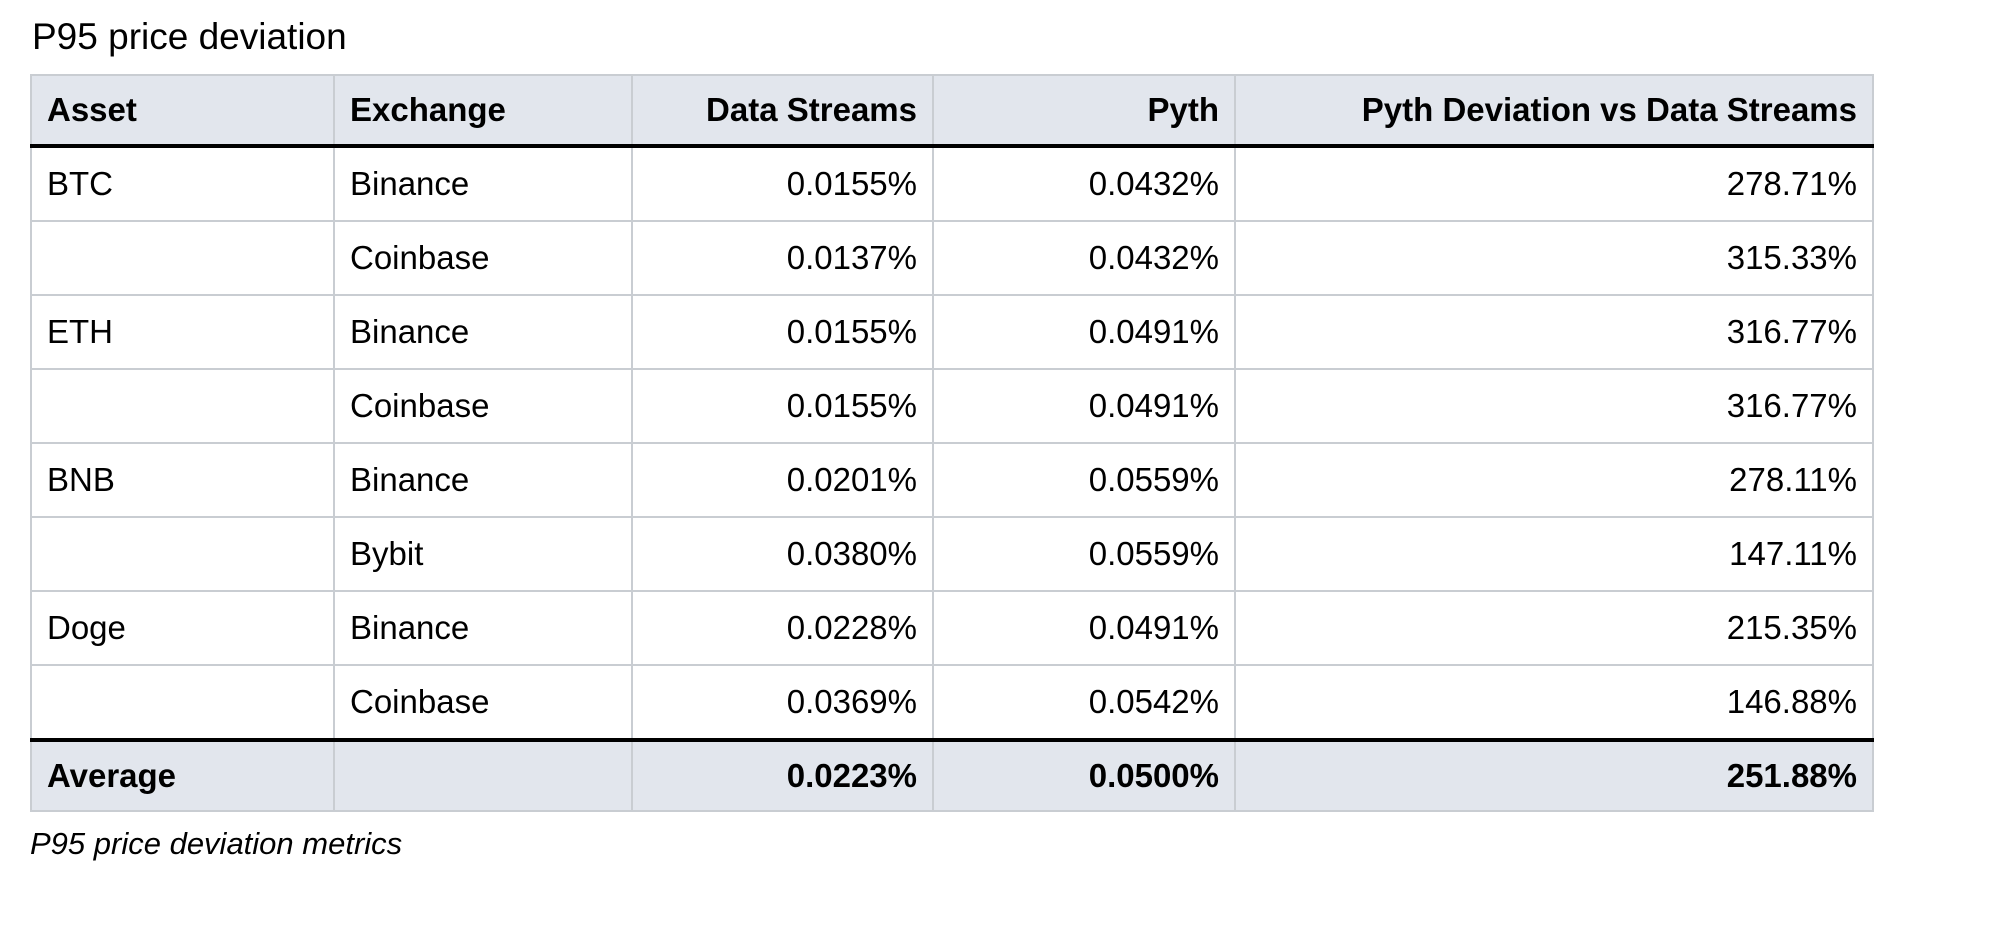 The height and width of the screenshot is (938, 1994). I want to click on table-title: P95 price deviation, so click(189, 36).